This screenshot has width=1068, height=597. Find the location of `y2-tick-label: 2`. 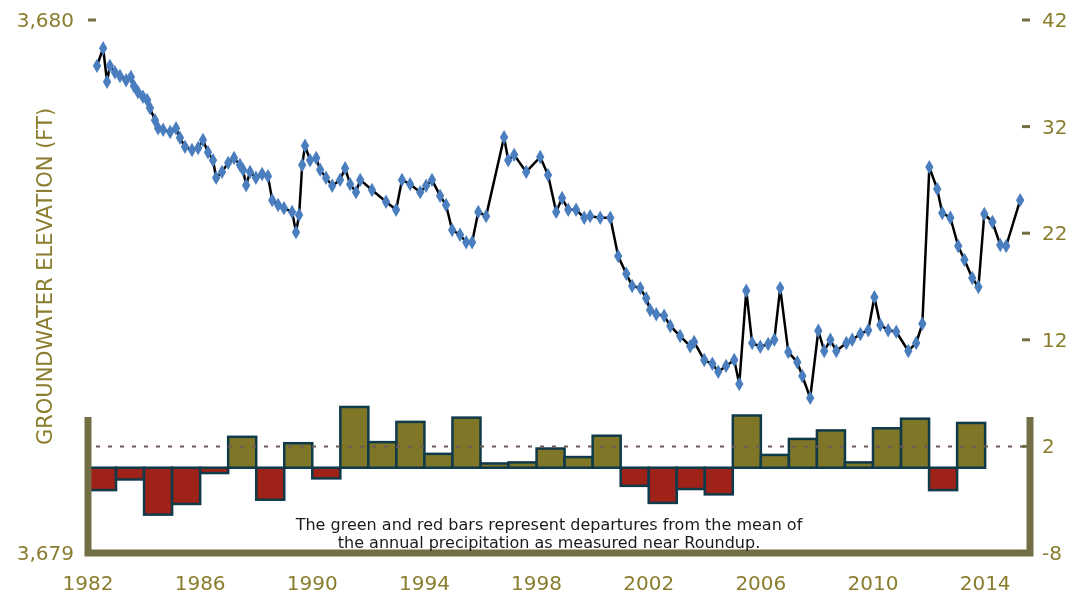

y2-tick-label: 2 is located at coordinates (1048, 446).